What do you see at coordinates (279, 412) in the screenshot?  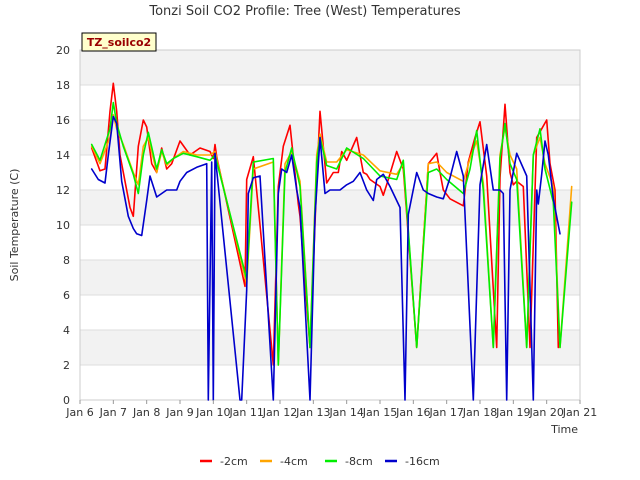 I see `x-tick-label: Jan 12` at bounding box center [279, 412].